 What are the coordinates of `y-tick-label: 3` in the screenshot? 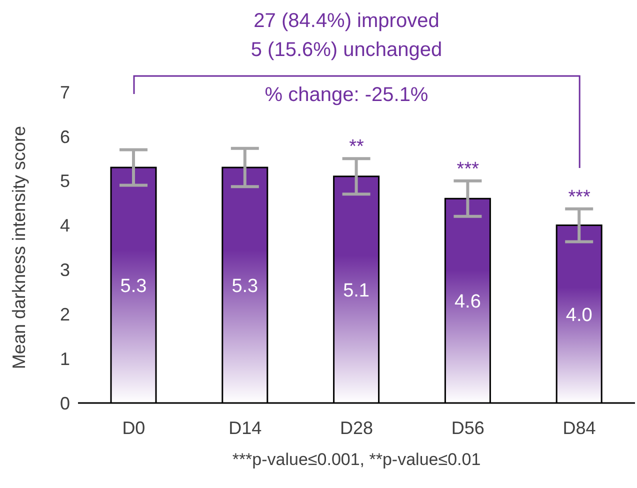 It's located at (65, 270).